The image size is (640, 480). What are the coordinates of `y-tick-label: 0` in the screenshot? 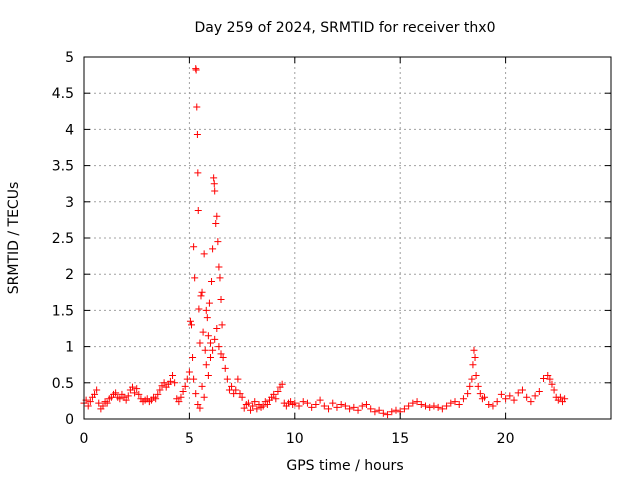 It's located at (69, 420).